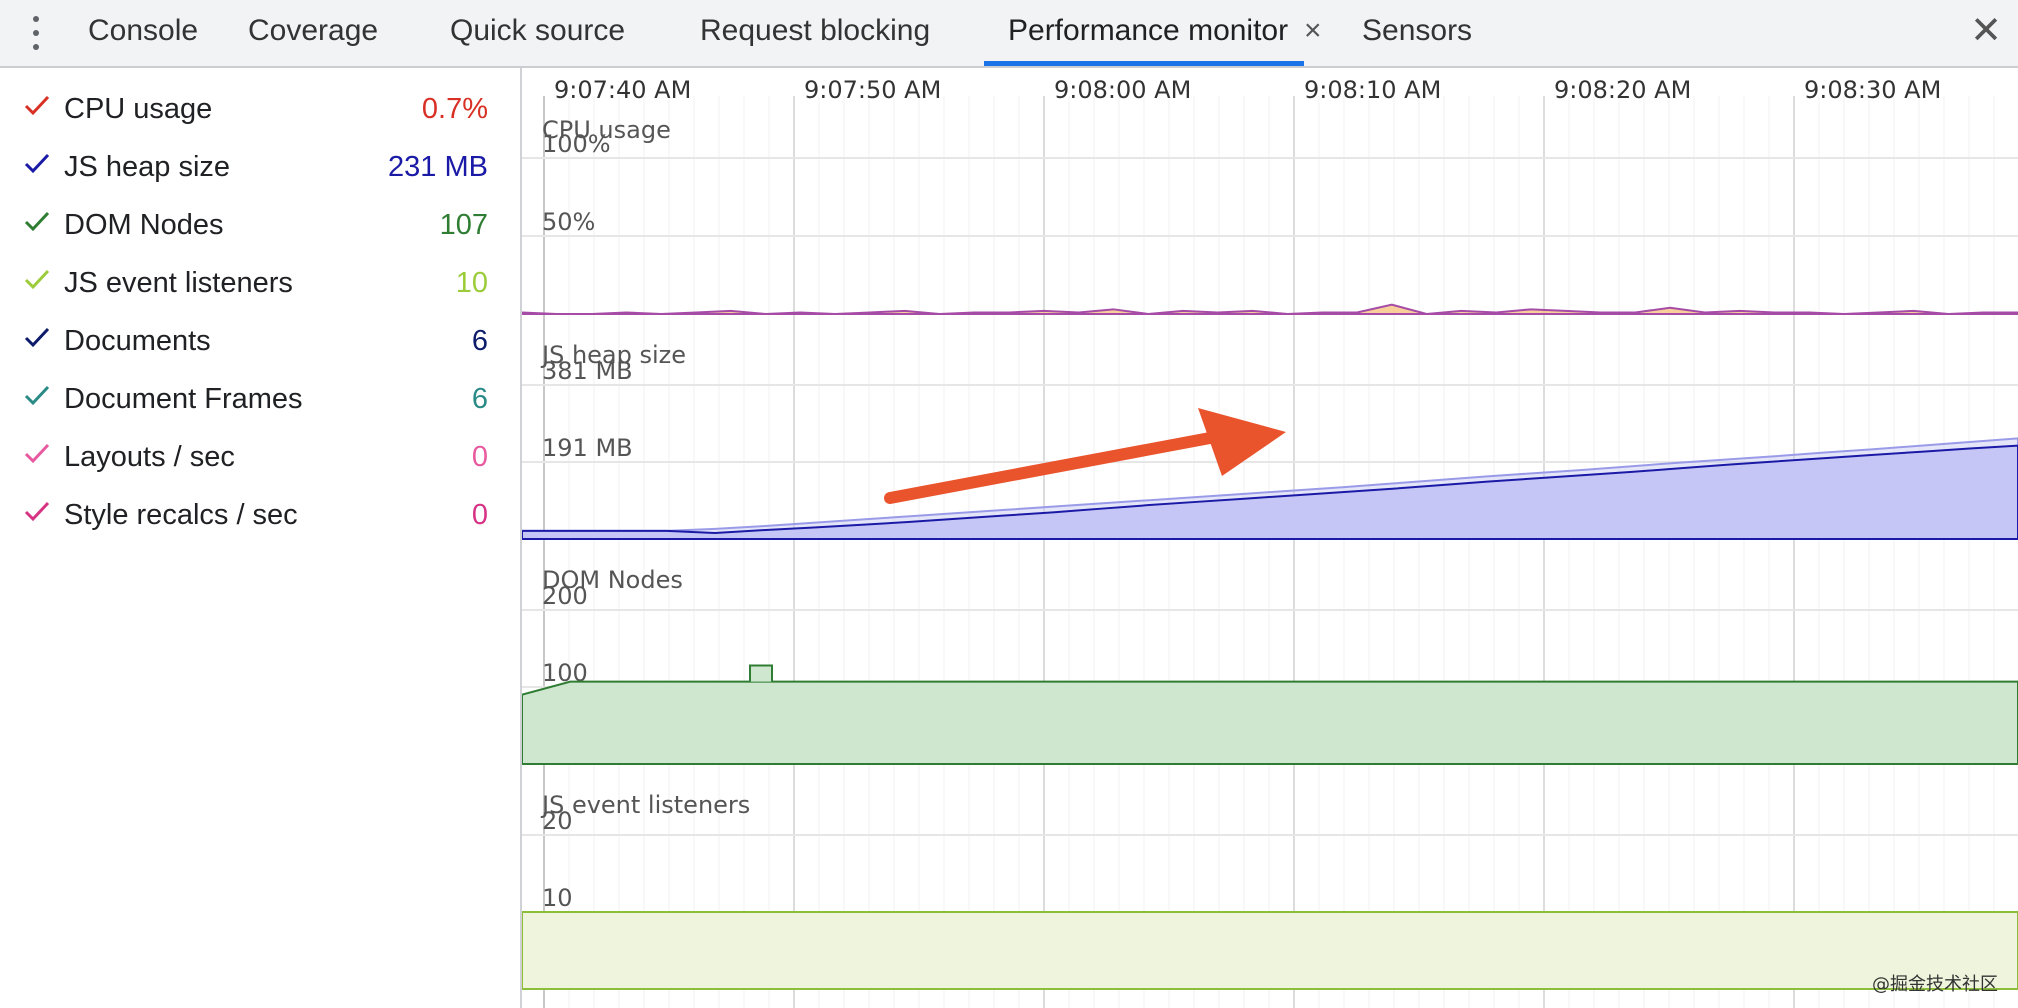 This screenshot has width=2018, height=1008. Describe the element at coordinates (471, 283) in the screenshot. I see `metric-value: 10` at that location.